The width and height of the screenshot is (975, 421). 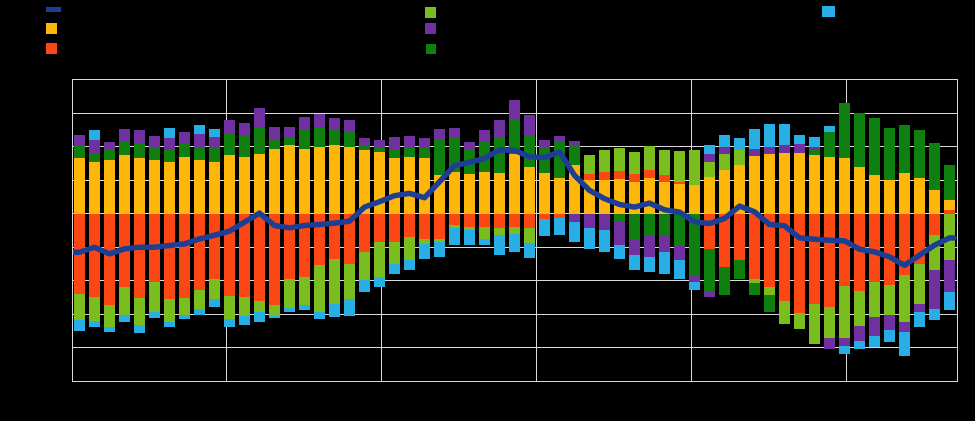 What do you see at coordinates (53, 9) in the screenshot?
I see `legend-swatch-total-line` at bounding box center [53, 9].